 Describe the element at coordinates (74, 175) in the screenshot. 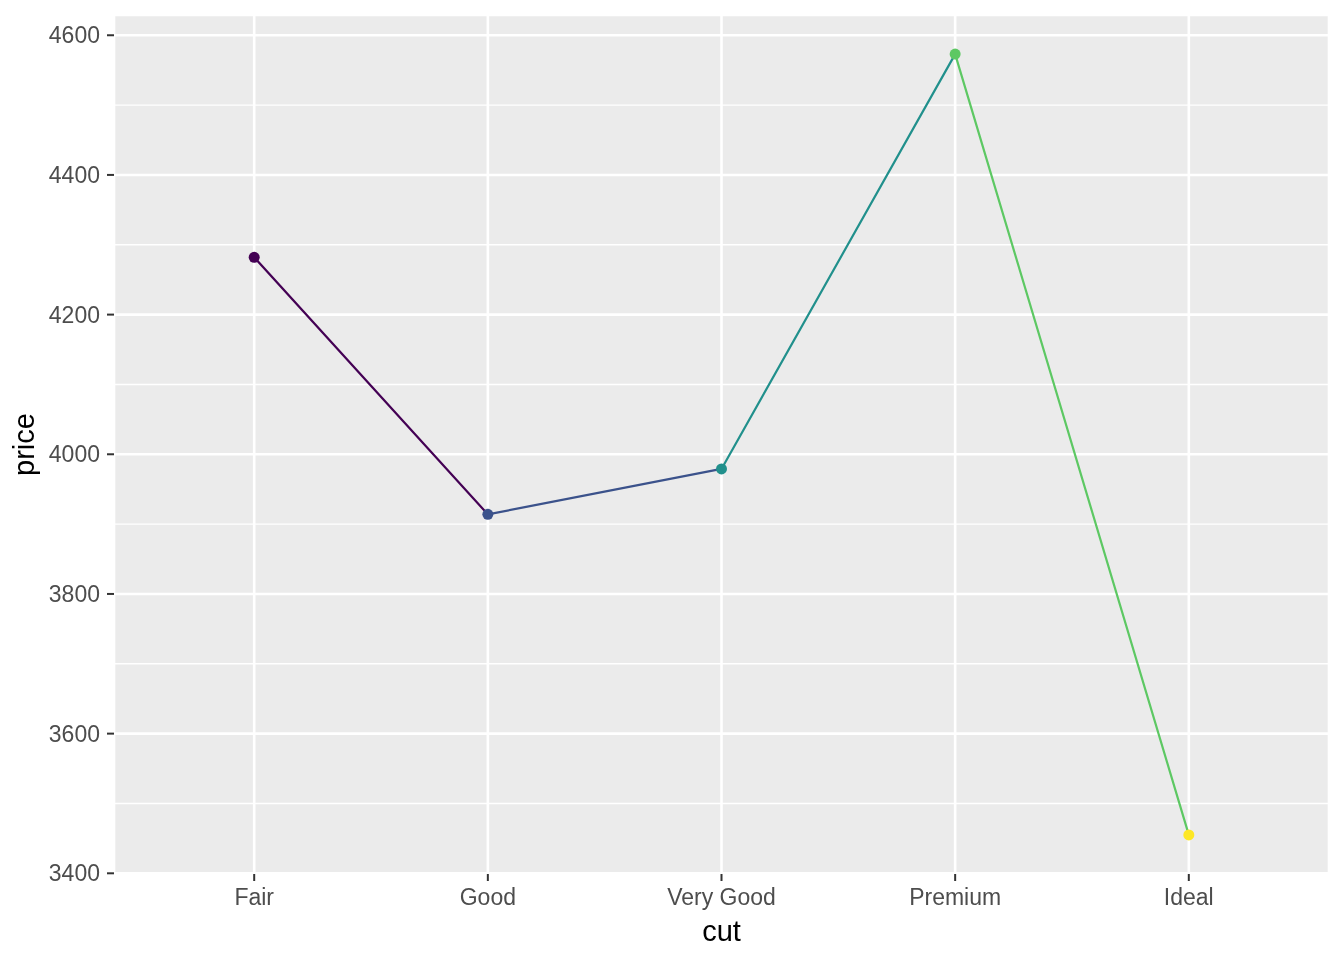

I see `y-tick-label: 4400` at that location.